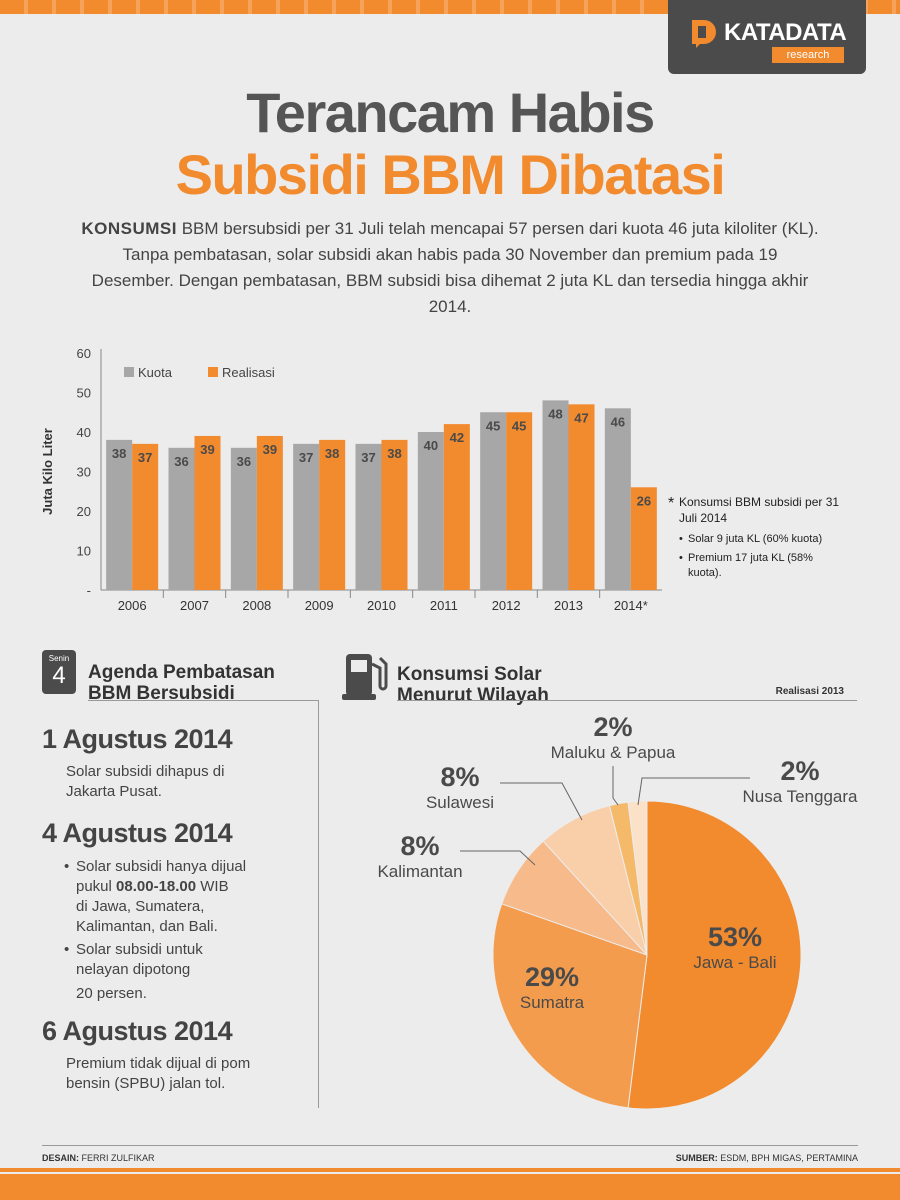 This screenshot has width=900, height=1200. What do you see at coordinates (61, 1158) in the screenshot?
I see `footer-credit-label: DESAIN:` at bounding box center [61, 1158].